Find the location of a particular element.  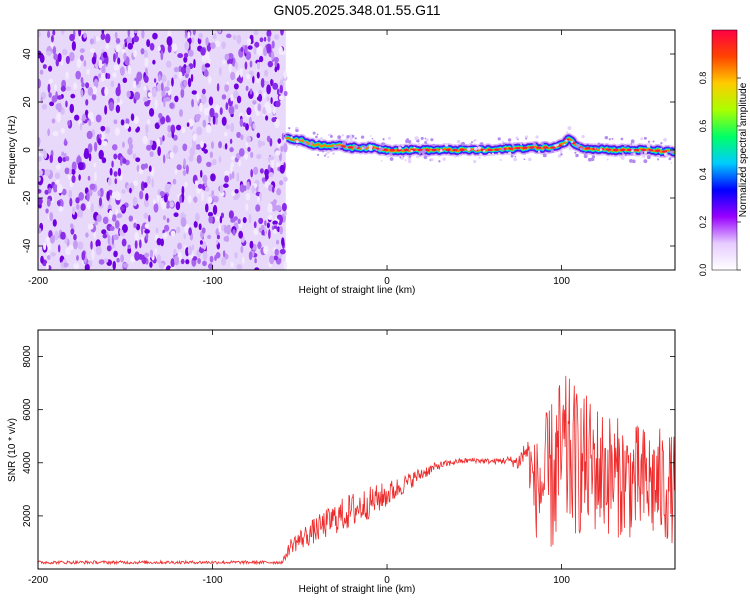

chart-title: GN05.2025.348.01.55.G11 is located at coordinates (356, 10).